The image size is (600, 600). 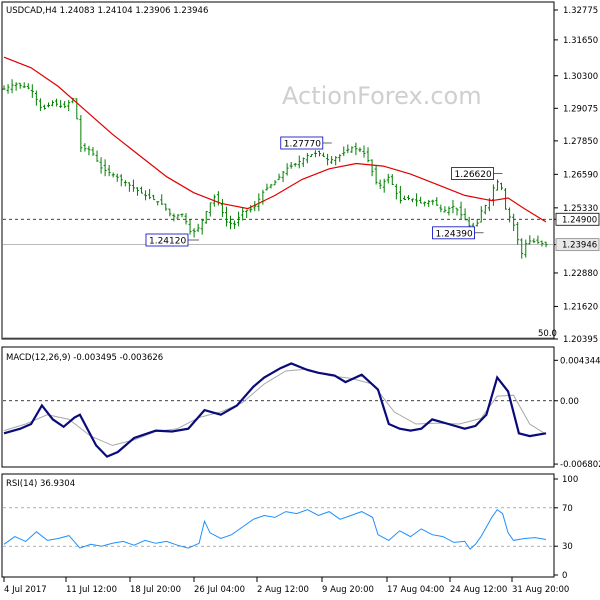 I want to click on last-price-box, so click(x=577, y=245).